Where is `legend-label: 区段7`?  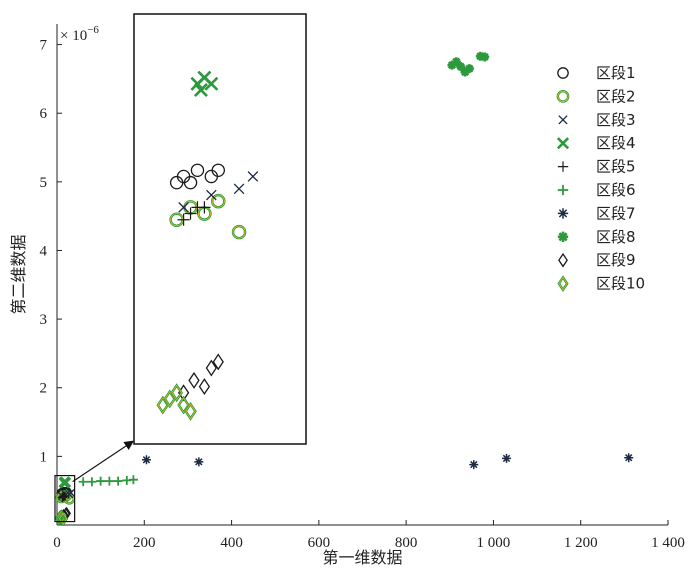 legend-label: 区段7 is located at coordinates (616, 213).